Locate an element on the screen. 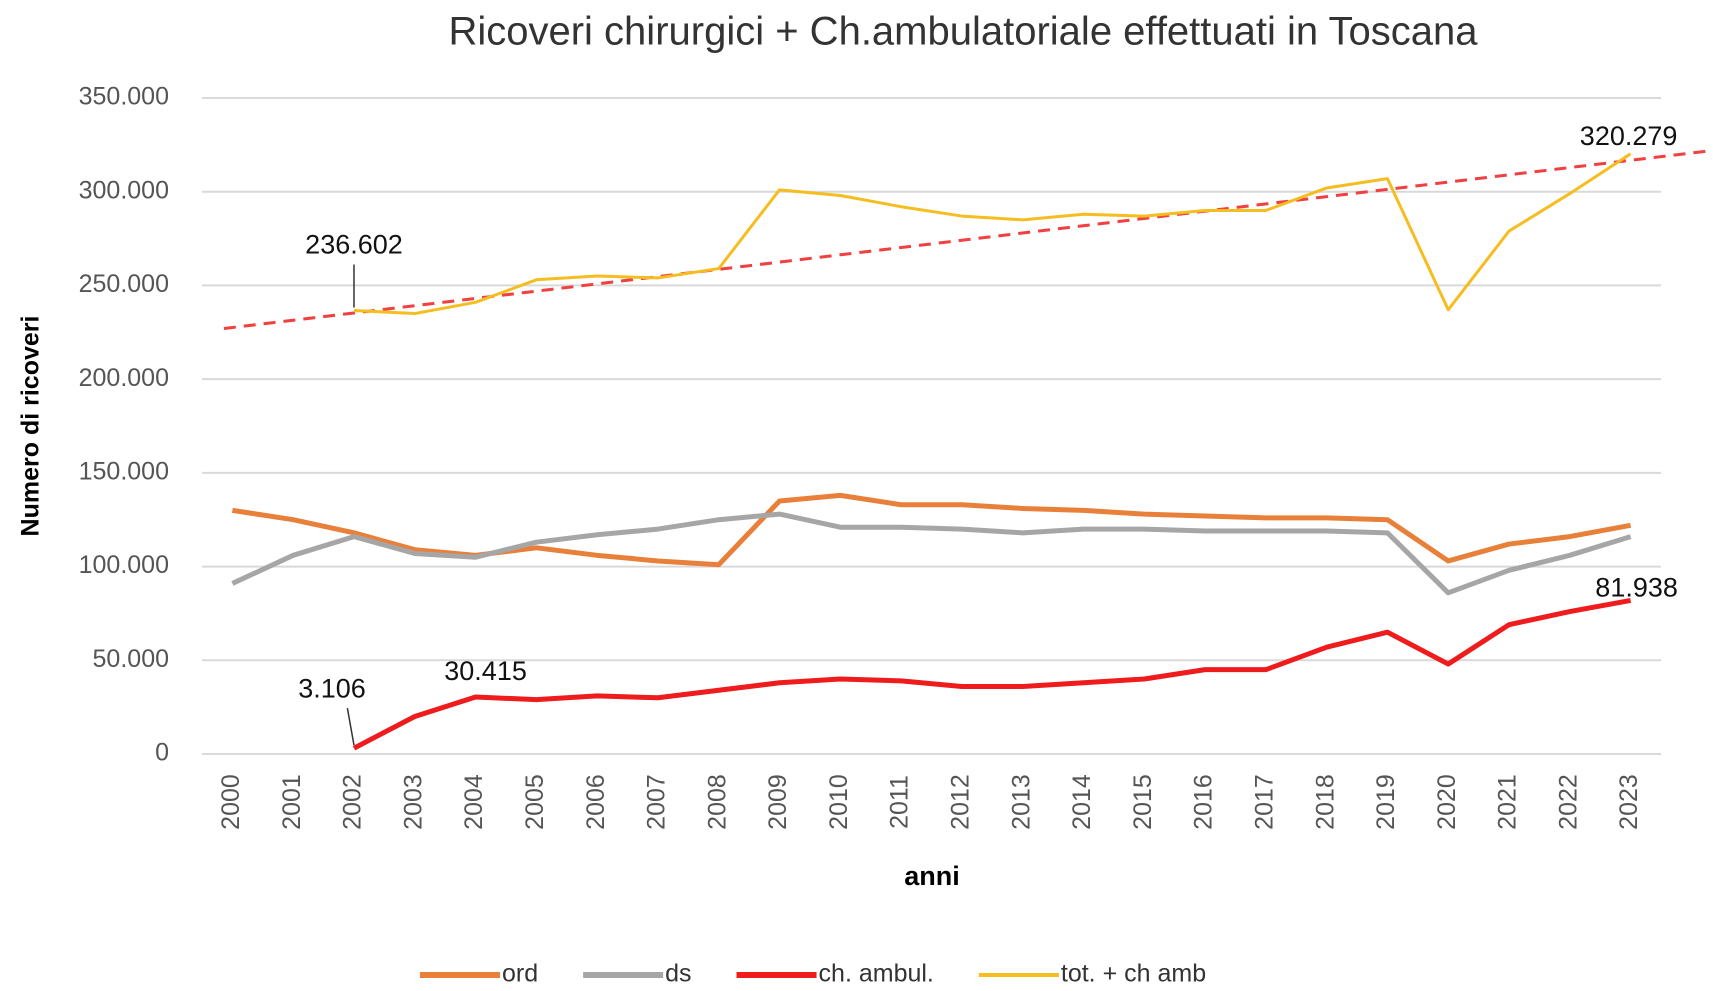 The image size is (1713, 991). legend-label: ord is located at coordinates (520, 974).